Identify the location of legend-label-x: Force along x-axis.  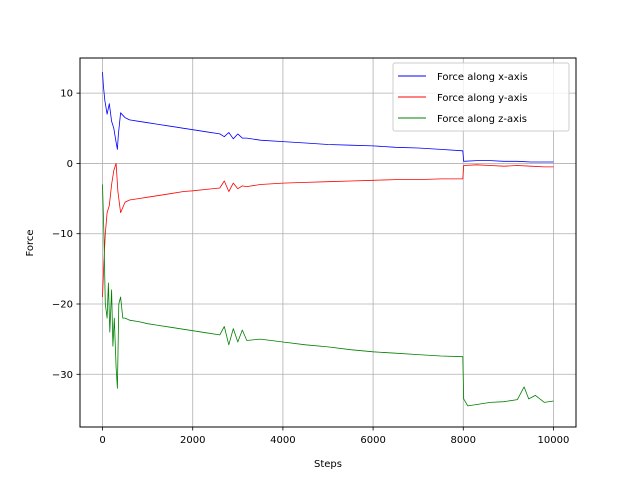
(482, 77).